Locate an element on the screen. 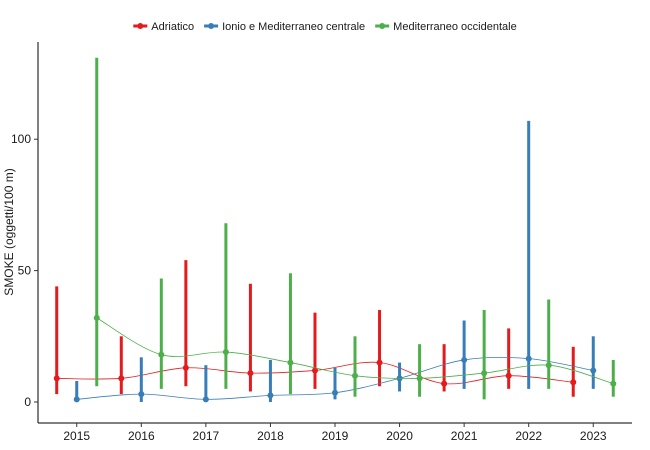  legend-item: Mediterraneo occidentale is located at coordinates (446, 27).